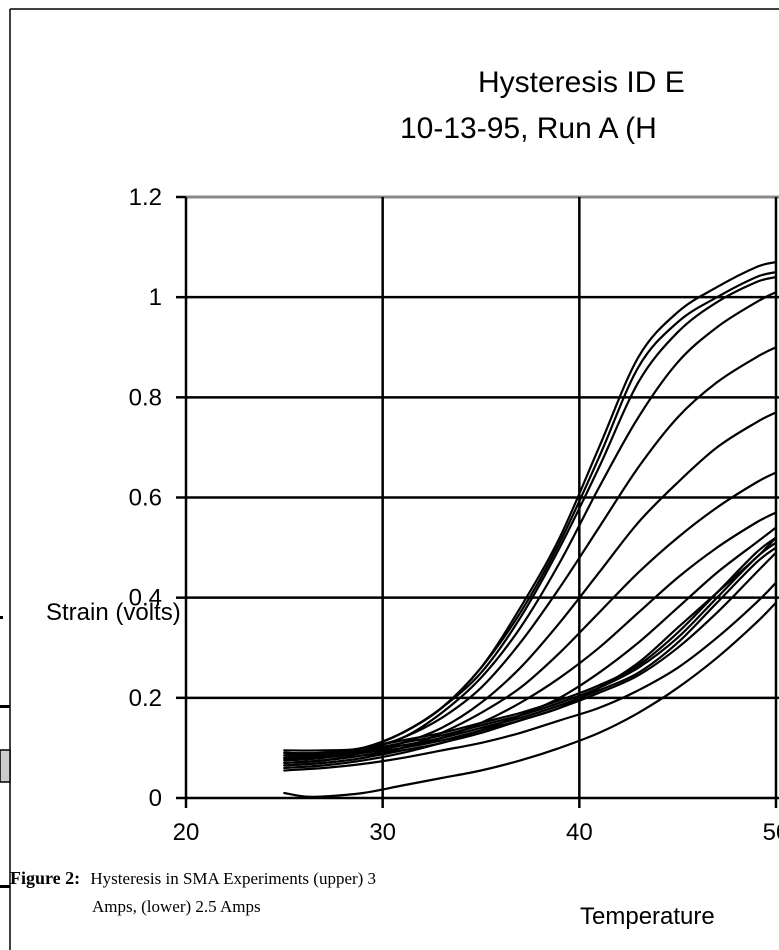  Describe the element at coordinates (233, 878) in the screenshot. I see `figure-caption-line1: Hysteresis in SMA Experiments (upper) 3` at that location.